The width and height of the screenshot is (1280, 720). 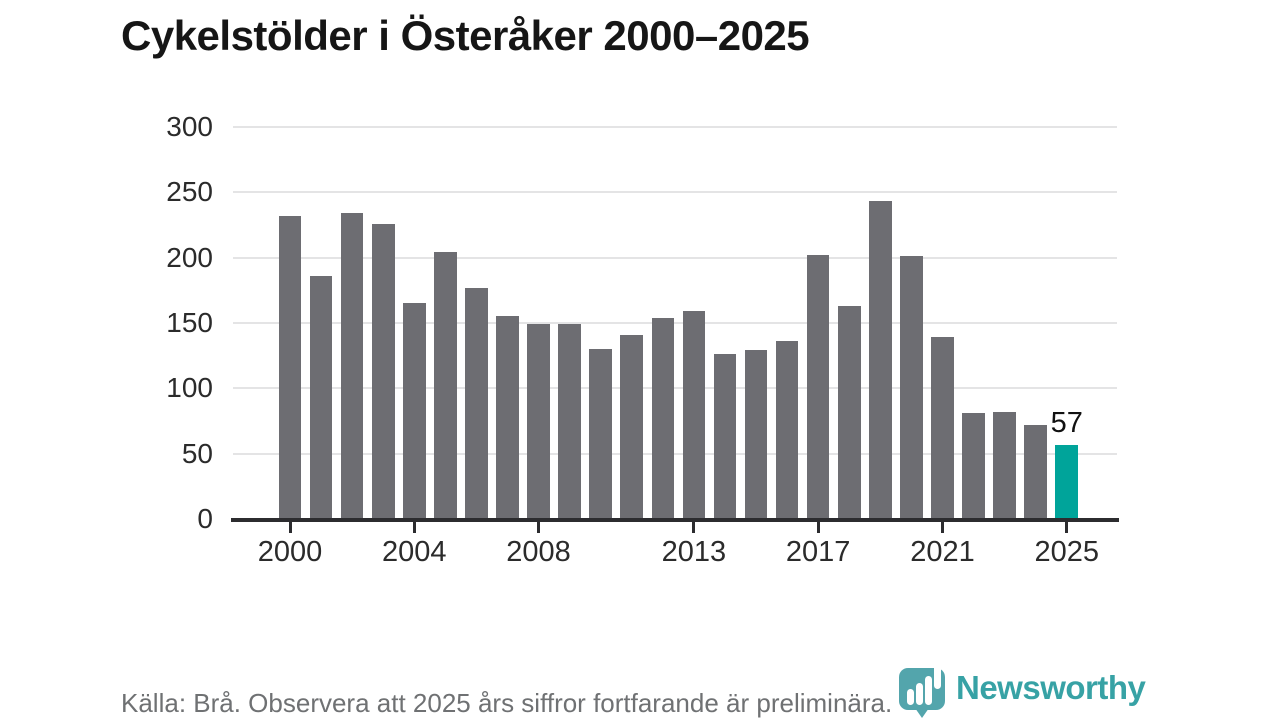 I want to click on newsworthy-logo: Newsworthy, so click(x=1022, y=691).